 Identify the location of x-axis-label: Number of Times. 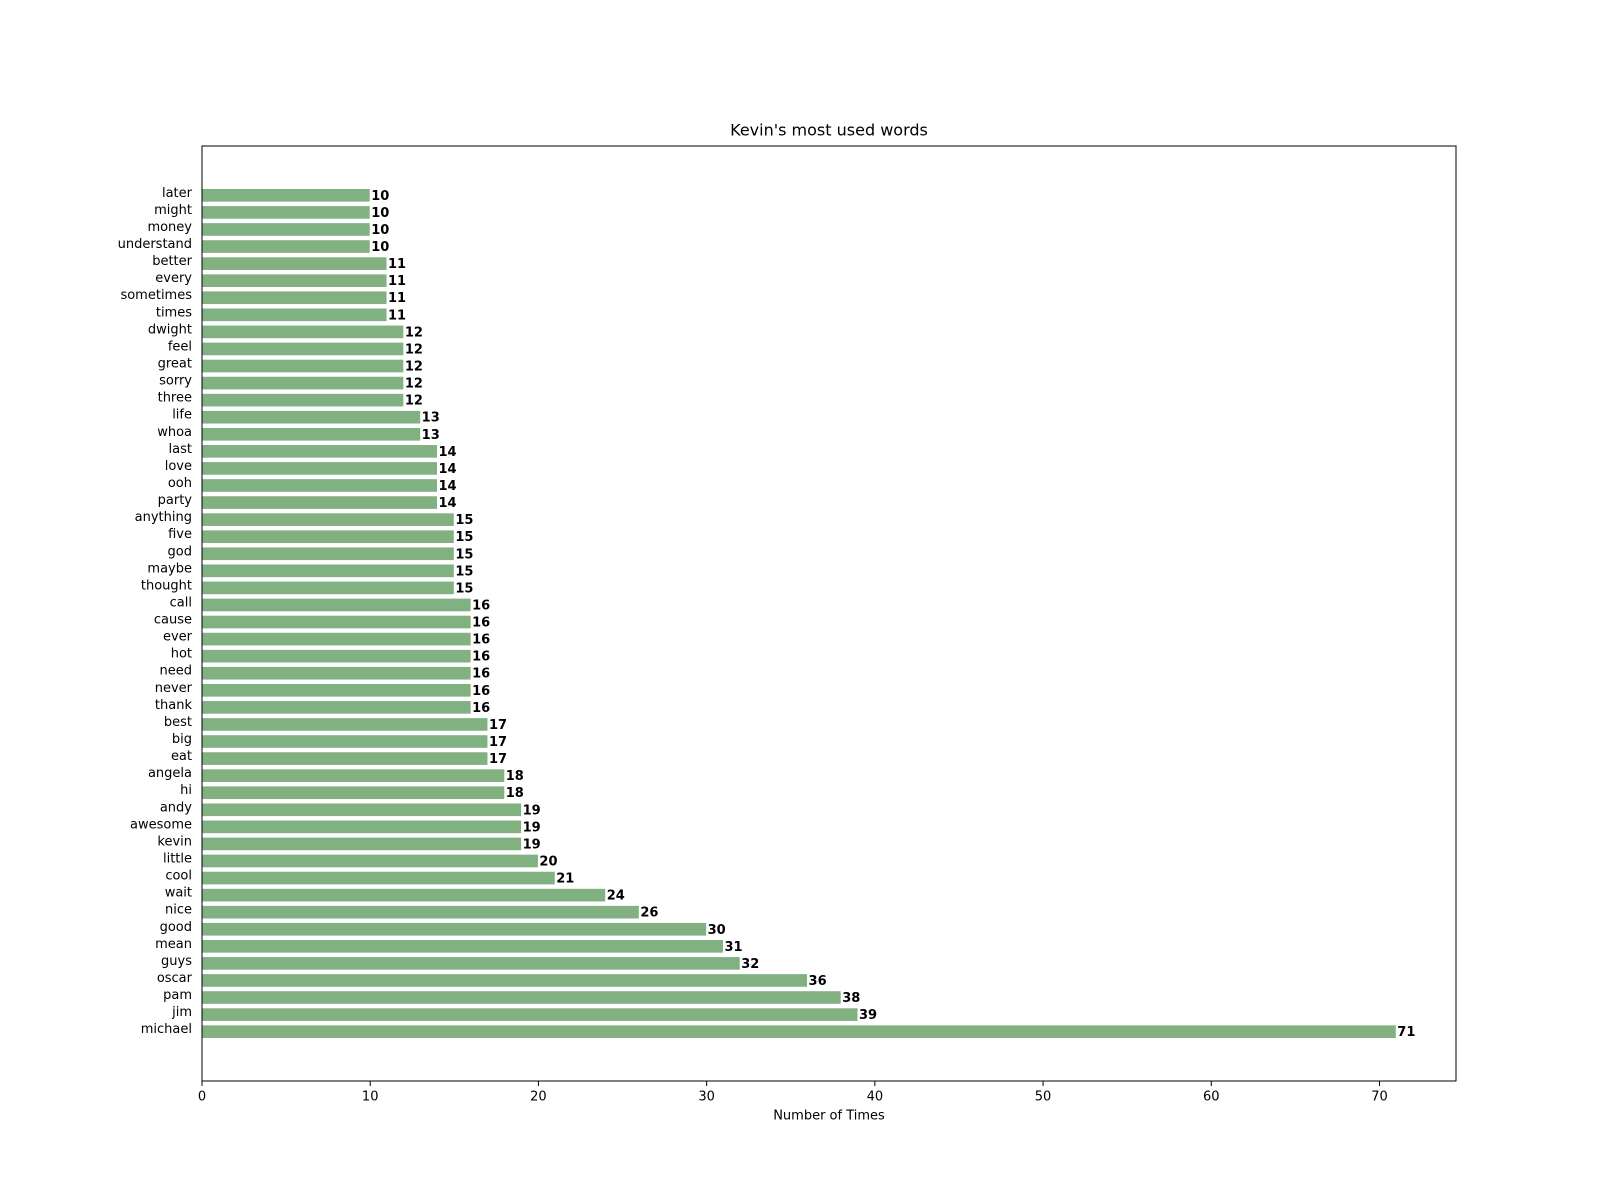
(829, 1116).